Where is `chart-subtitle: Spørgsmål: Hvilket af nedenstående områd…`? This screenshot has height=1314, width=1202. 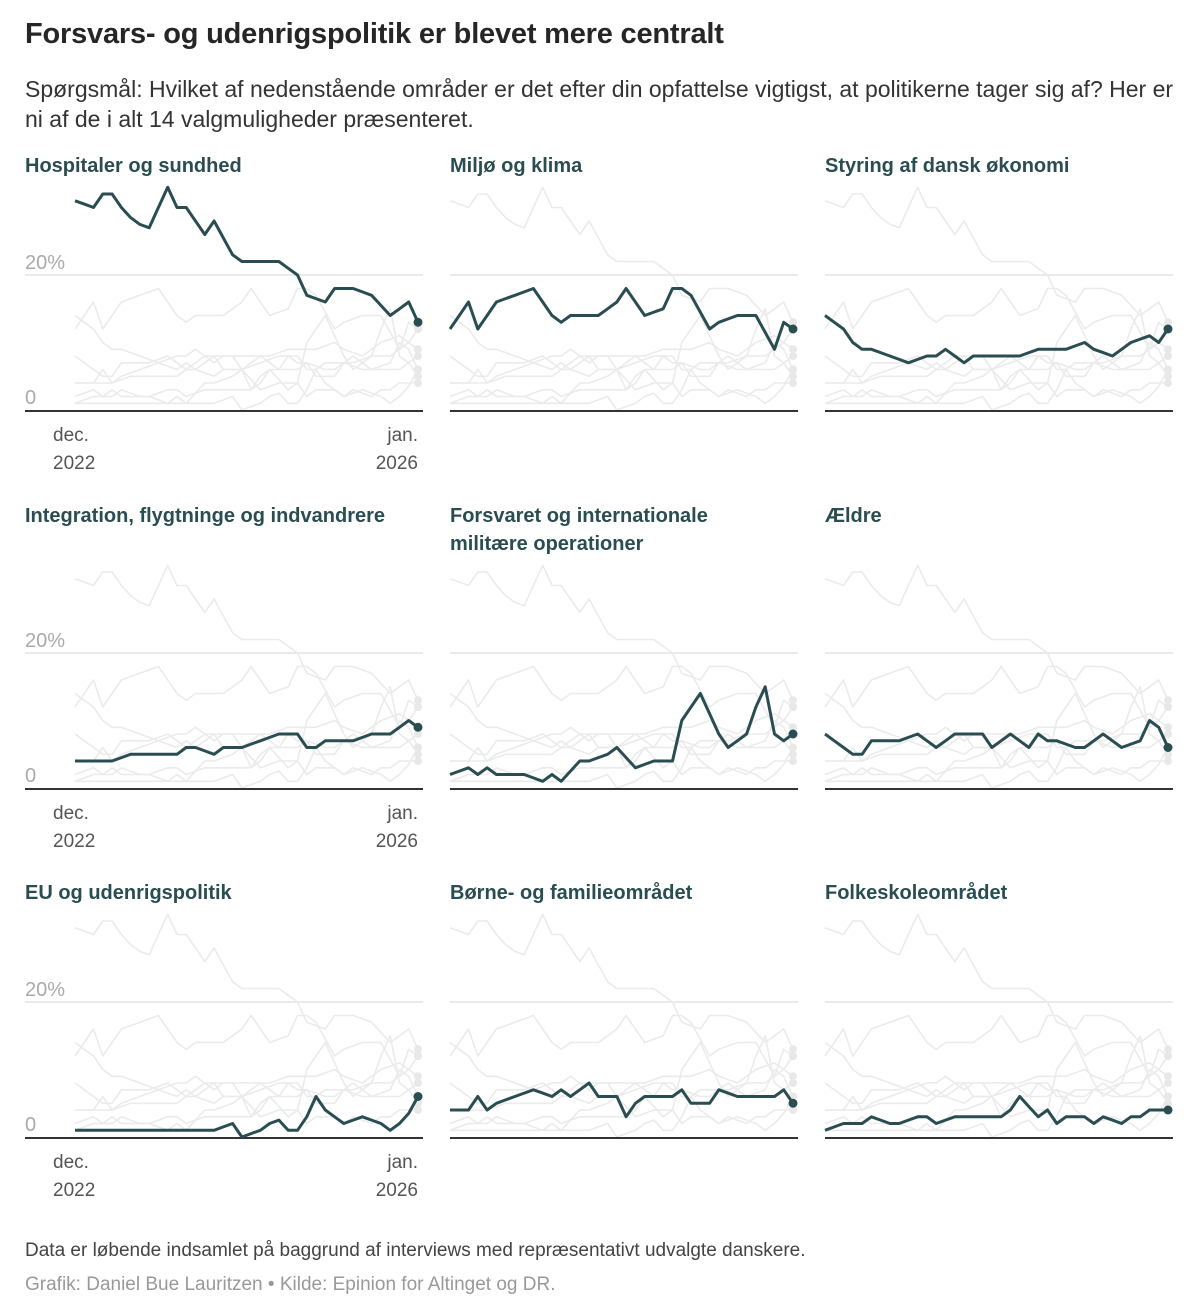 chart-subtitle: Spørgsmål: Hvilket af nedenstående områd… is located at coordinates (599, 104).